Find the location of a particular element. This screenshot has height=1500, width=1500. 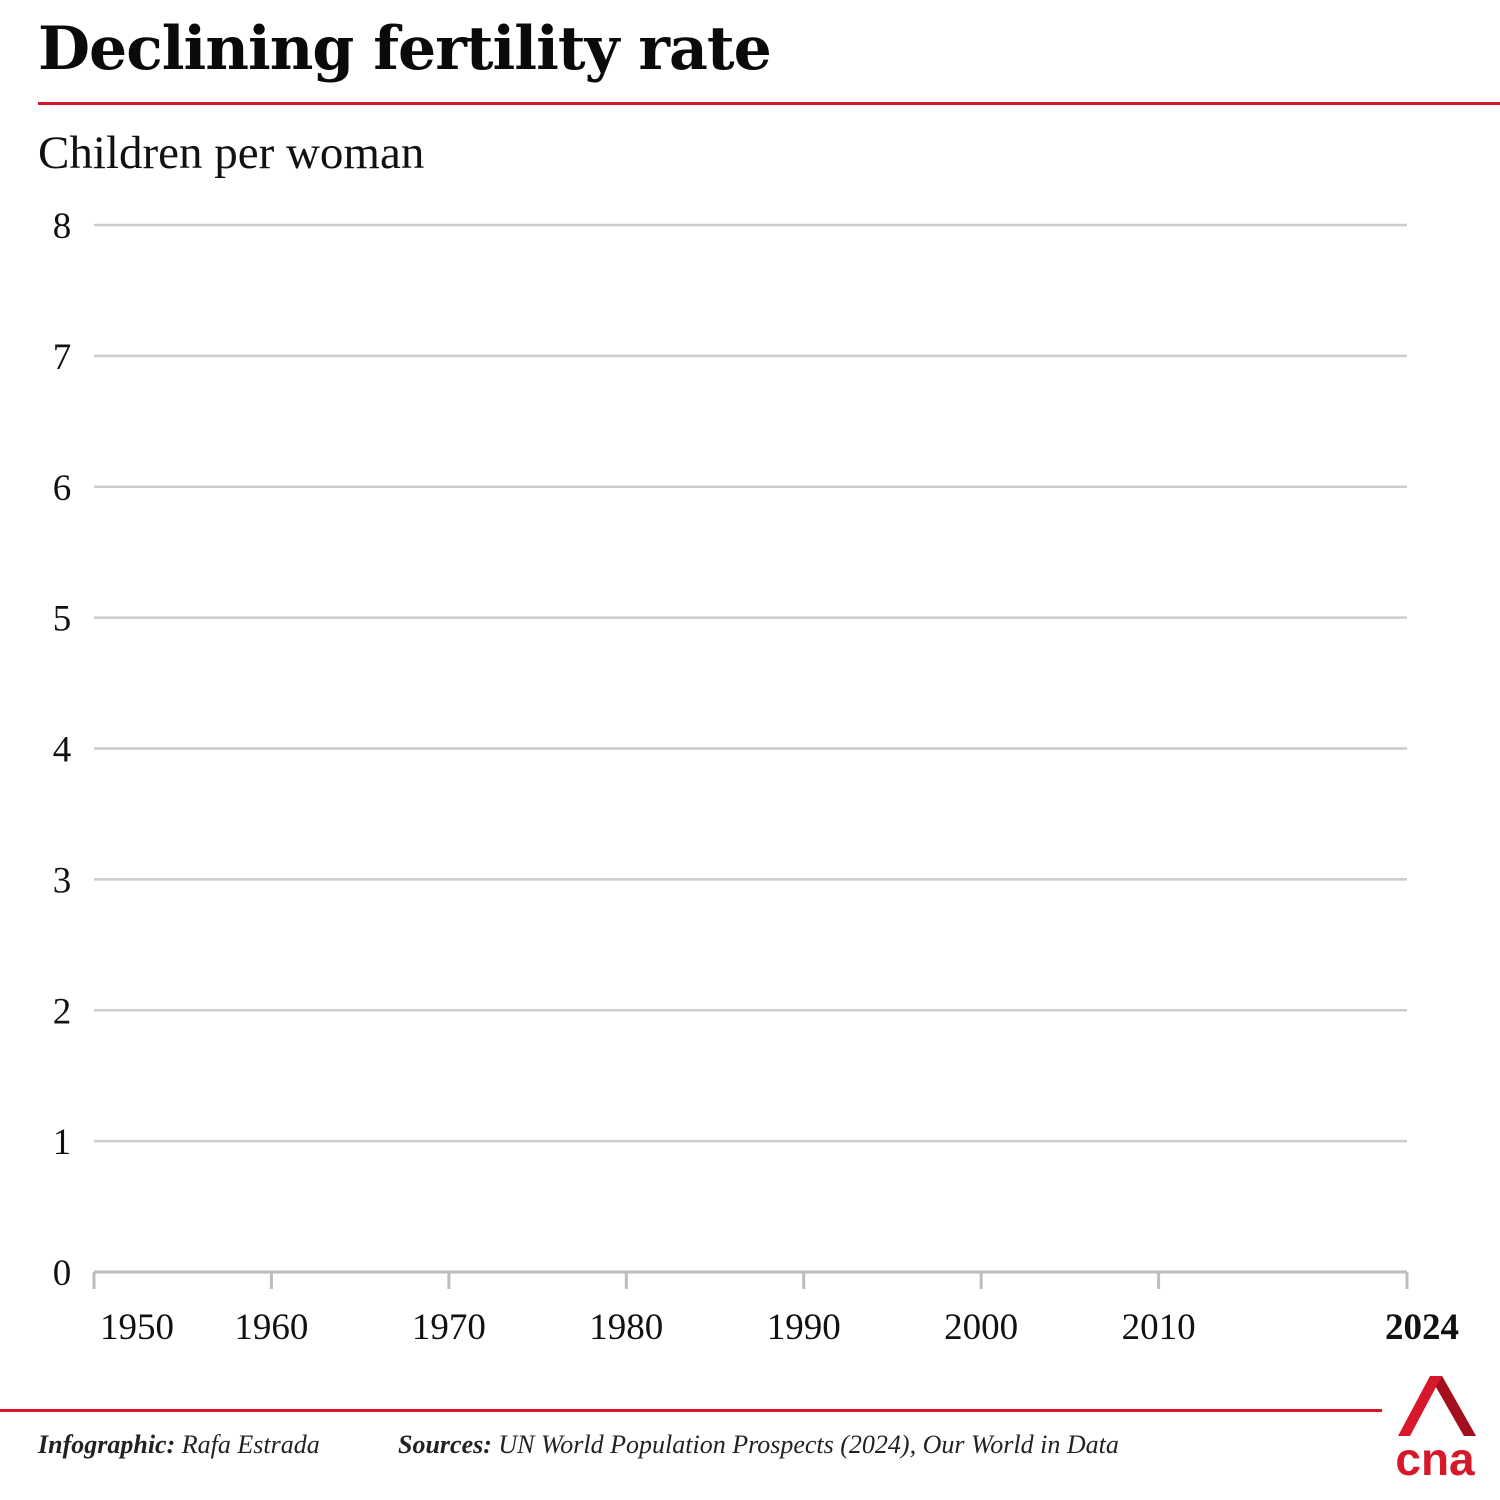

footer-divider is located at coordinates (691, 1410).